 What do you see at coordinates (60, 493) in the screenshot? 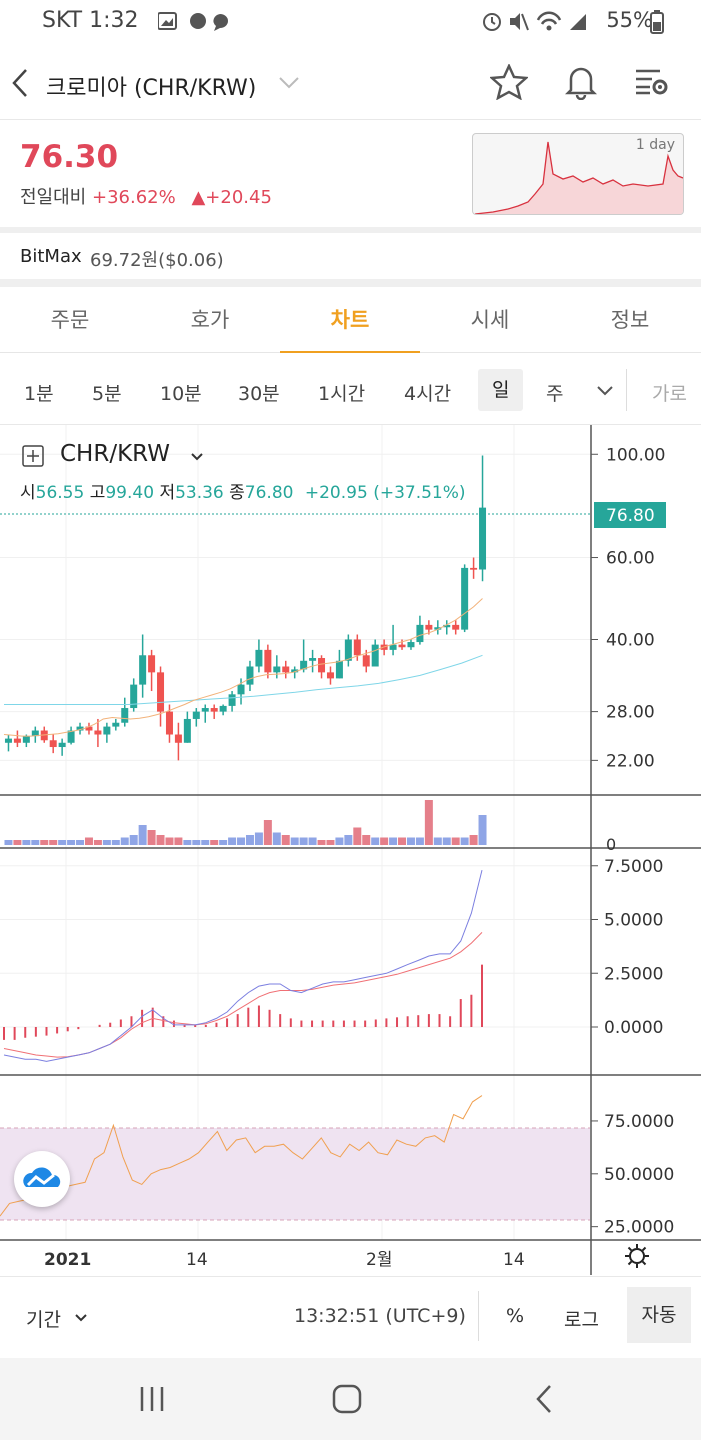
I see `open-value: 56.55` at bounding box center [60, 493].